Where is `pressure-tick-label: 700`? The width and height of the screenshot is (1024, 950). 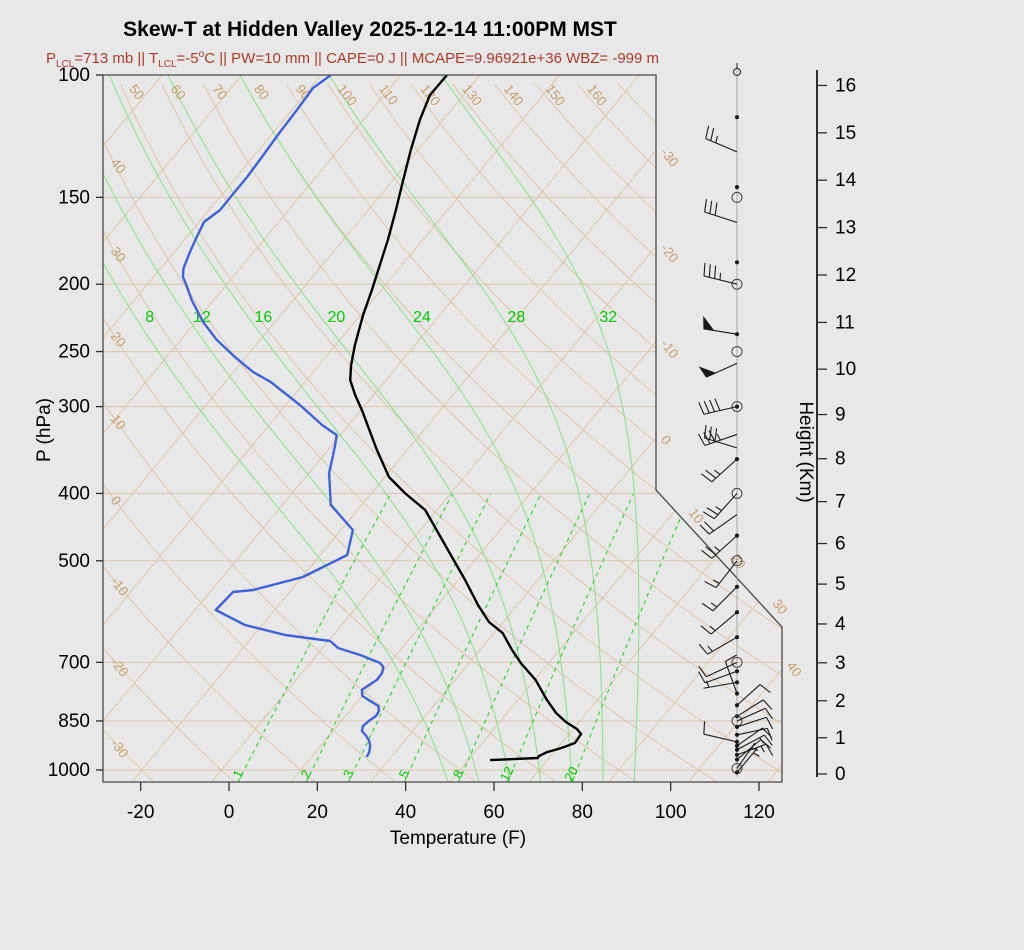 pressure-tick-label: 700 is located at coordinates (74, 662).